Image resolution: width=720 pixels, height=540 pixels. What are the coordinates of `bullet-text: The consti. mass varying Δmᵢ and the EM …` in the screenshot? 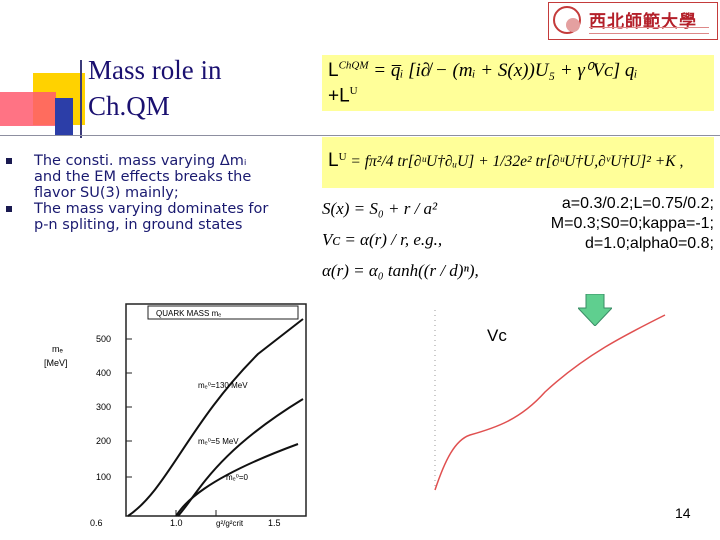 It's located at (143, 177).